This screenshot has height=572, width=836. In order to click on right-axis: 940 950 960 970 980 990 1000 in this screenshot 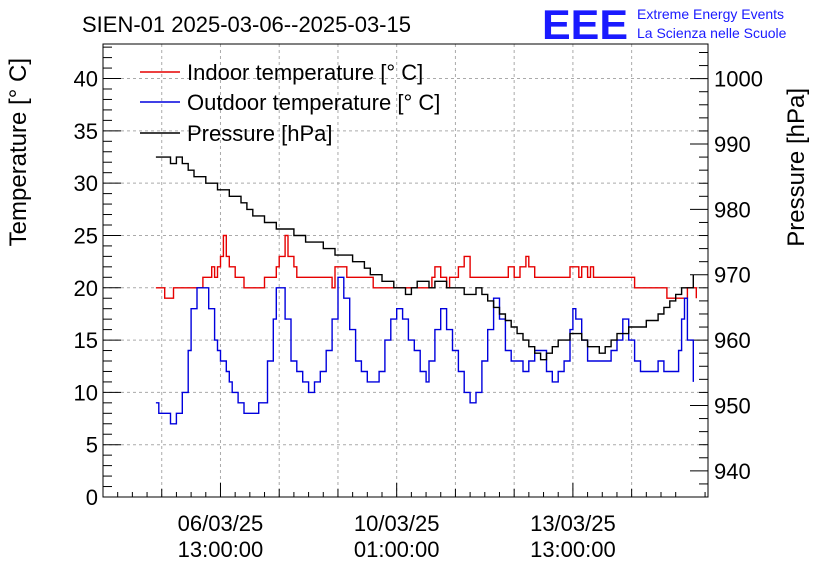, I will do `click(726, 274)`.